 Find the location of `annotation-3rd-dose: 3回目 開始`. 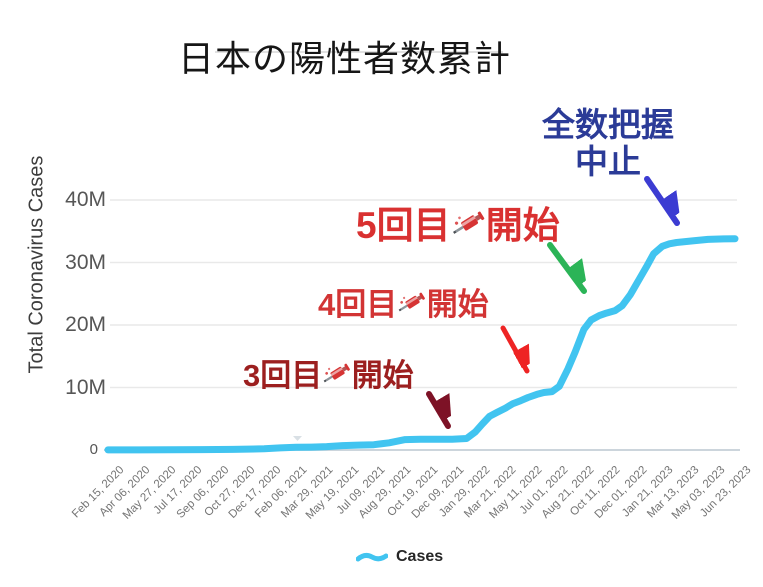

annotation-3rd-dose: 3回目 開始 is located at coordinates (328, 377).